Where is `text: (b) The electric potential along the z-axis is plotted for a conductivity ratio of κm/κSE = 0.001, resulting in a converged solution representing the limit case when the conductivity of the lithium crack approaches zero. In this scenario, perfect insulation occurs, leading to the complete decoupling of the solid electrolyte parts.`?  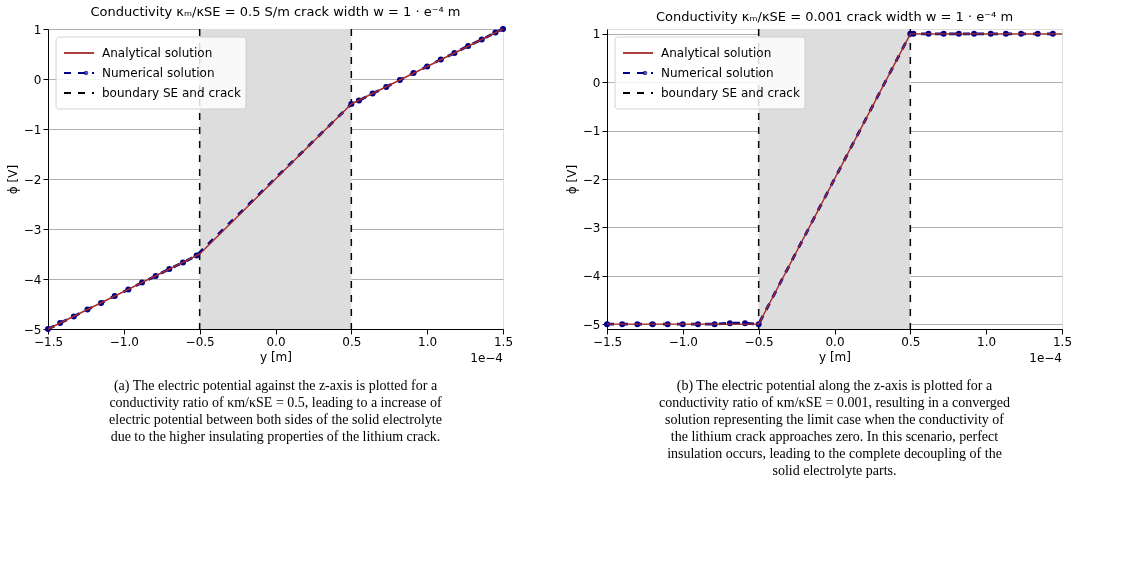 text: (b) The electric potential along the z-axis is plotted for a conductivity ratio of κm/κSE = 0.001, resulting in a converged solution representing the limit case when the conductivity of the lithium crack approaches zero. In this scenario, perfect insulation occurs, leading to the complete decoupling of the solid electrolyte parts. is located at coordinates (834, 428).